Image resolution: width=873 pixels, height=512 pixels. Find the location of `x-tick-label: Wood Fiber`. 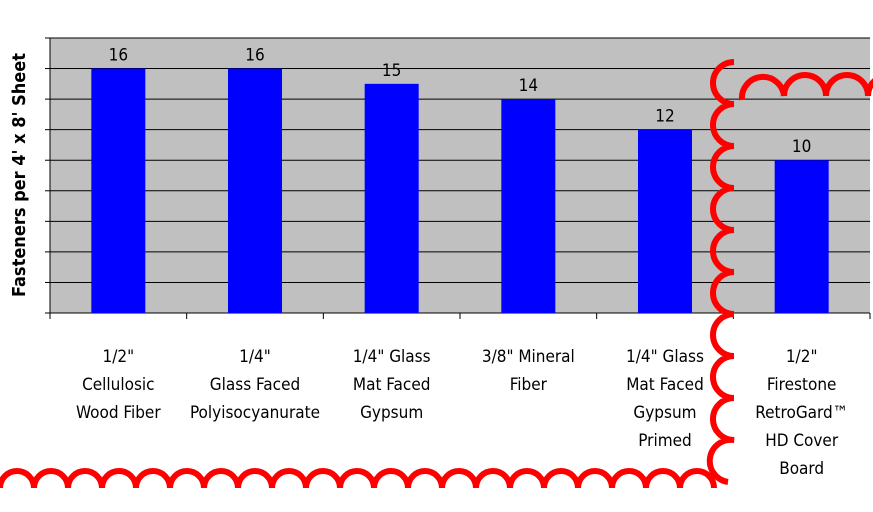

x-tick-label: Wood Fiber is located at coordinates (118, 413).